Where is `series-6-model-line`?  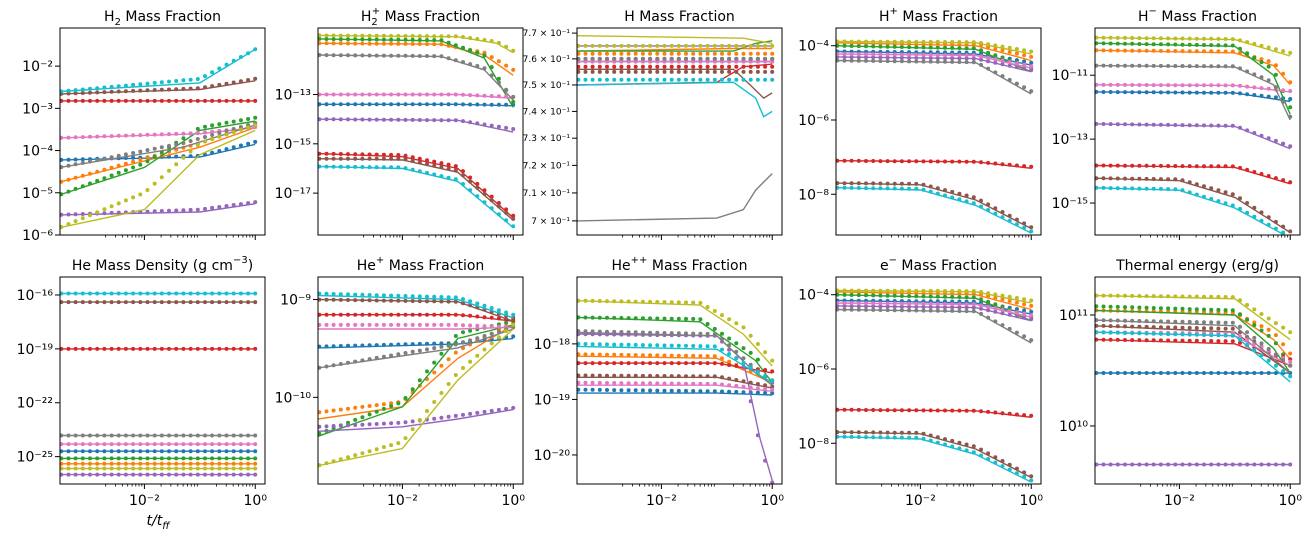 series-6-model-line is located at coordinates (1193, 349).